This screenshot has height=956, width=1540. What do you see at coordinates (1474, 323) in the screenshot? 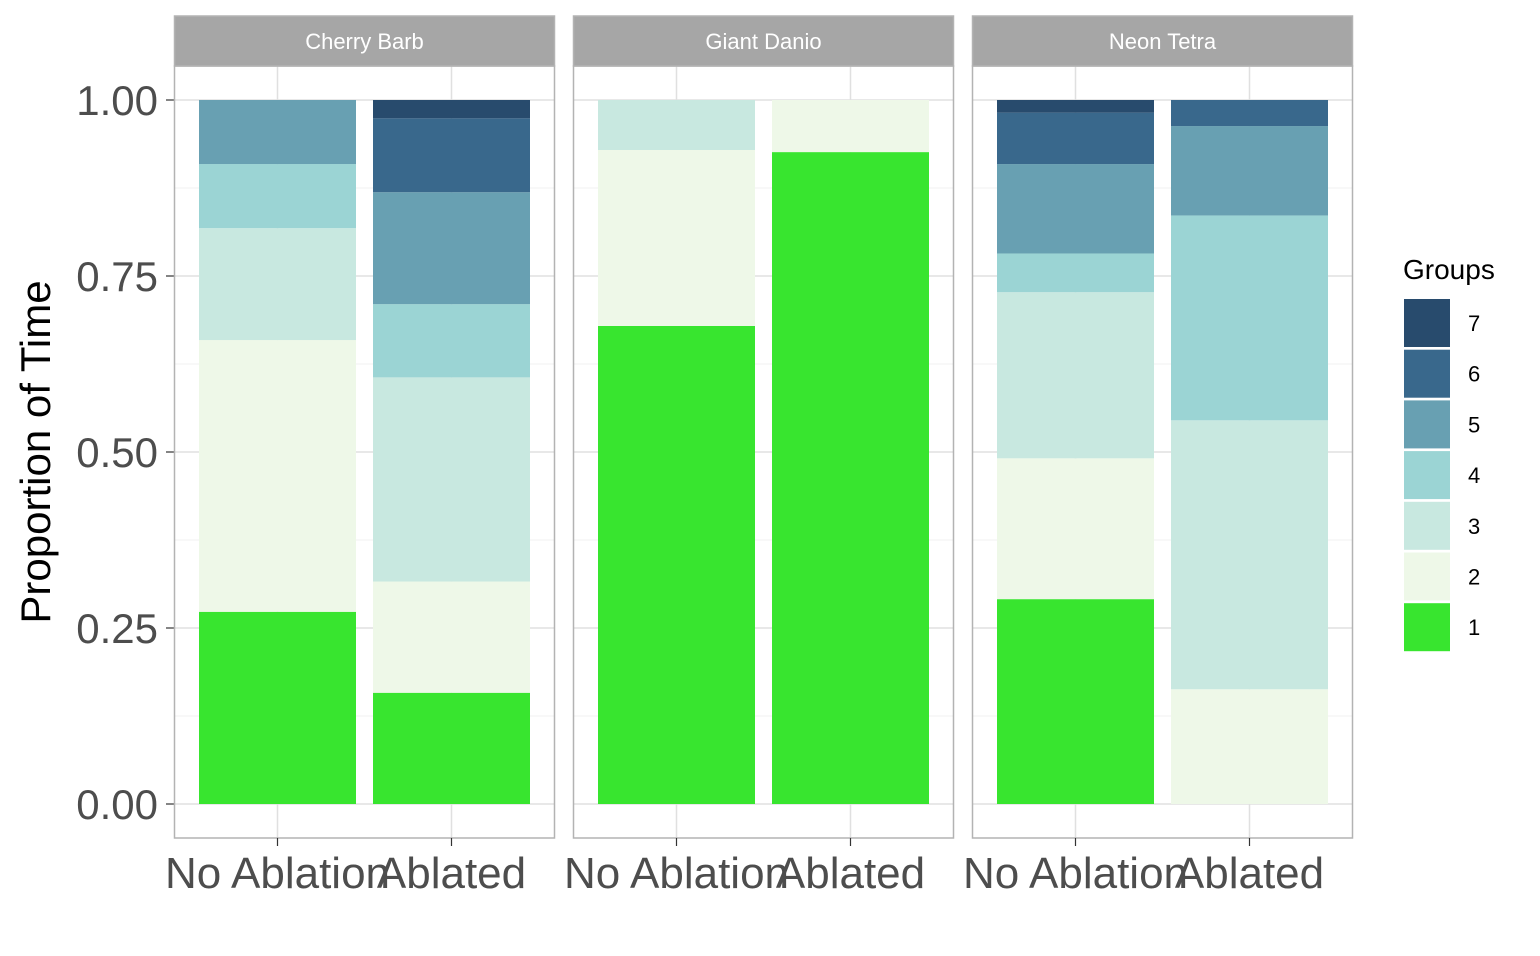
I see `legend-label: 7` at bounding box center [1474, 323].